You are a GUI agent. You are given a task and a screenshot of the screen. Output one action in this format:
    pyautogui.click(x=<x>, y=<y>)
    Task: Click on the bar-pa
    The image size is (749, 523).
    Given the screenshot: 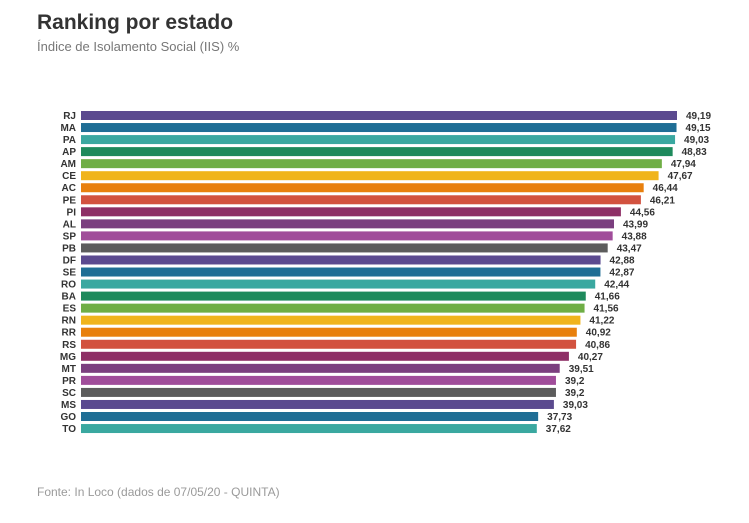 What is the action you would take?
    pyautogui.click(x=378, y=140)
    